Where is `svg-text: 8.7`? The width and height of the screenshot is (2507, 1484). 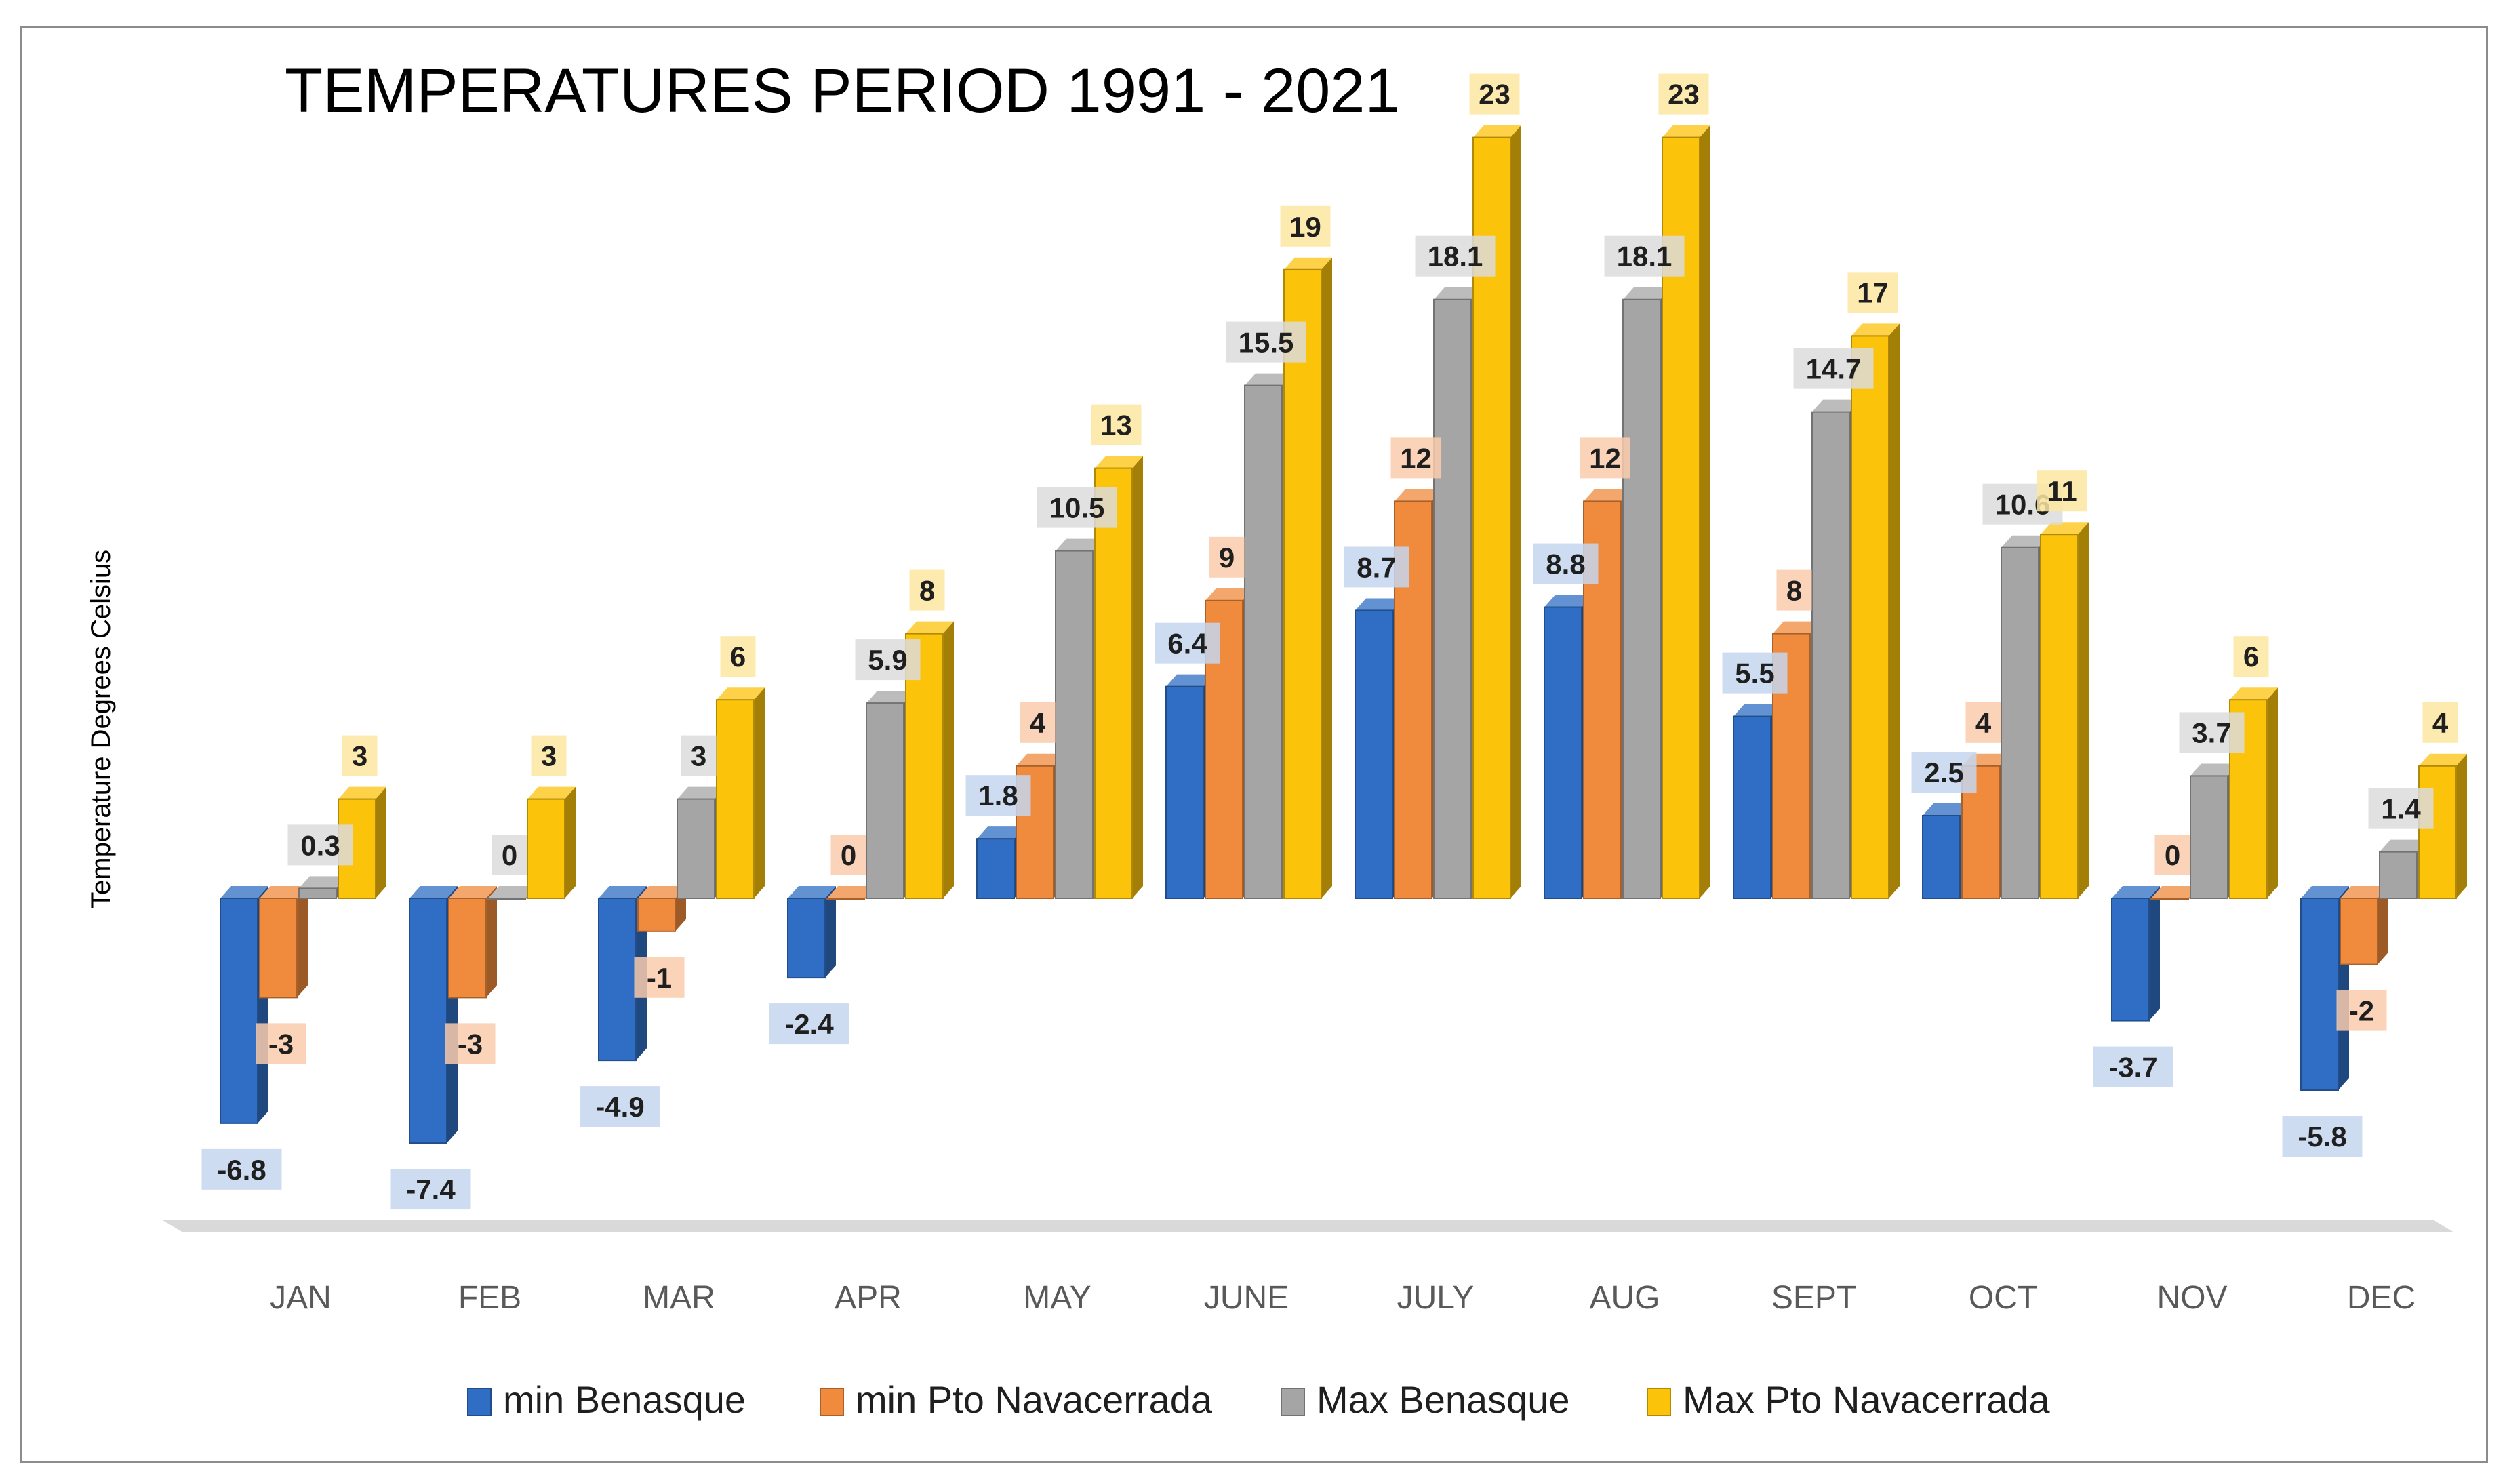 svg-text: 8.7 is located at coordinates (1376, 567).